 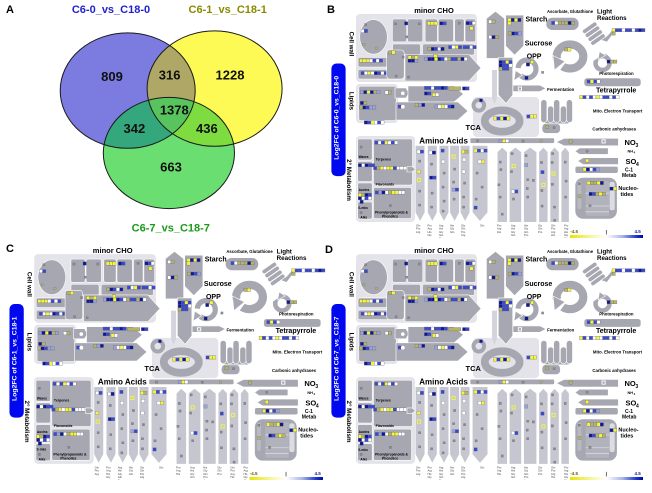 What do you see at coordinates (228, 10) in the screenshot?
I see `svg-text: C6-1_vs_C18-1` at bounding box center [228, 10].